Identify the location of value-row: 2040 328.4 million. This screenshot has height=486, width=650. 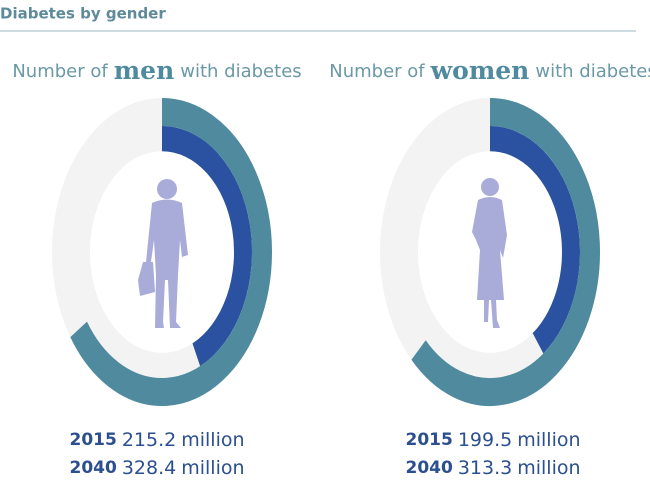
(156, 468).